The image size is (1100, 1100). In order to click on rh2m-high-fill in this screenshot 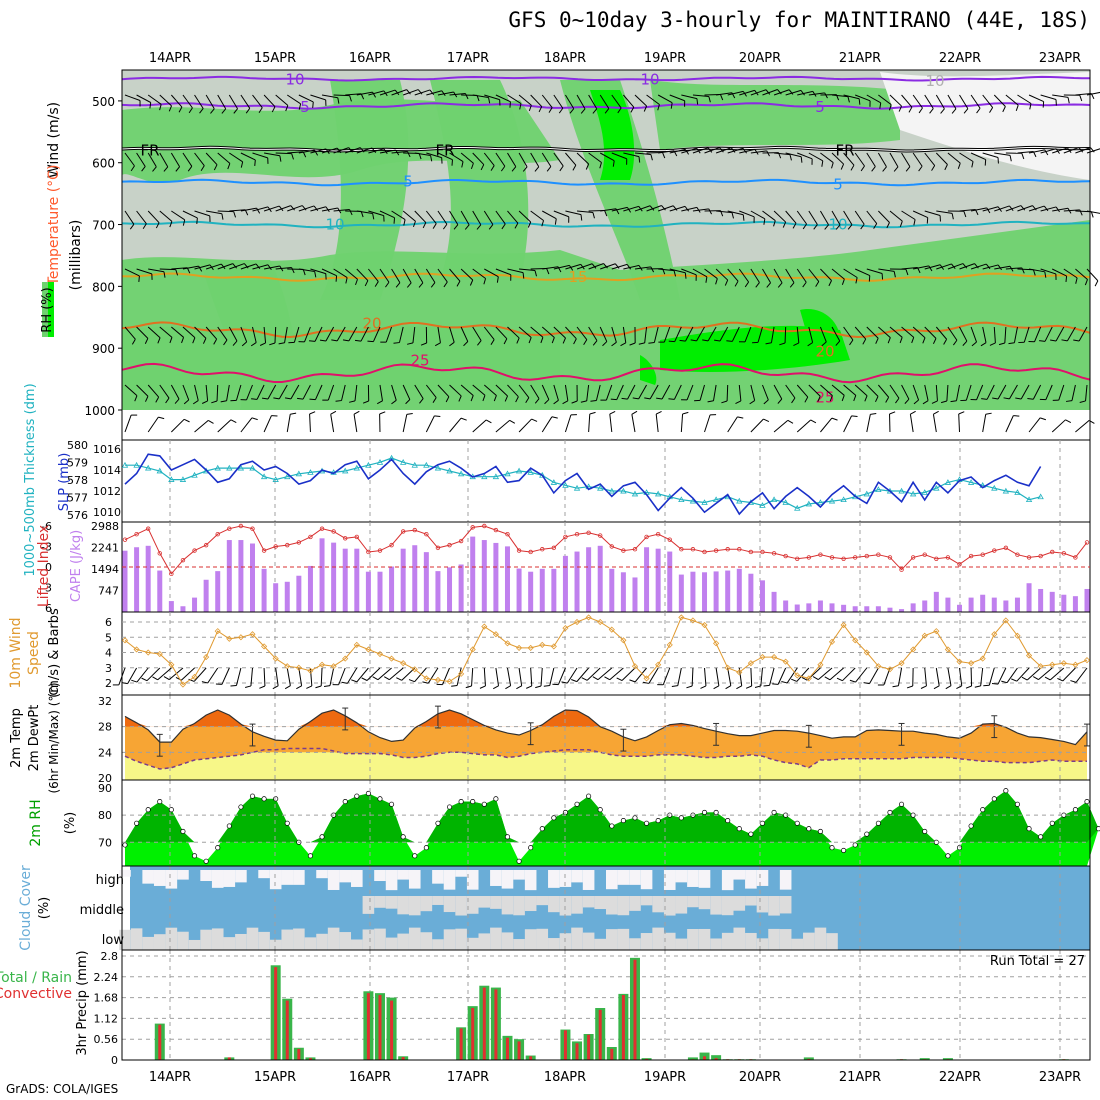, I will do `click(612, 816)`.